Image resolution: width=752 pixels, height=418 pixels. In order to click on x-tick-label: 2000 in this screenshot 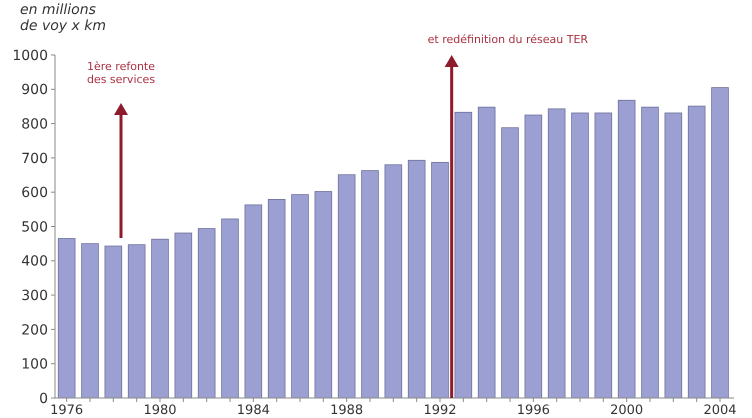, I will do `click(627, 410)`.